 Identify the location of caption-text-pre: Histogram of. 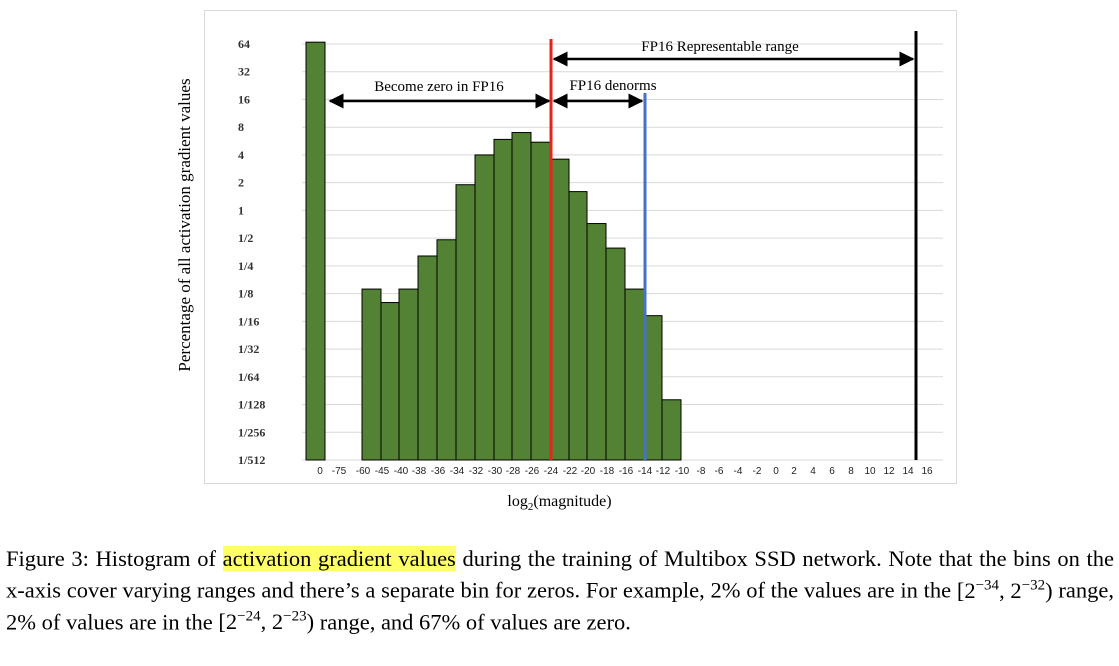
(155, 558).